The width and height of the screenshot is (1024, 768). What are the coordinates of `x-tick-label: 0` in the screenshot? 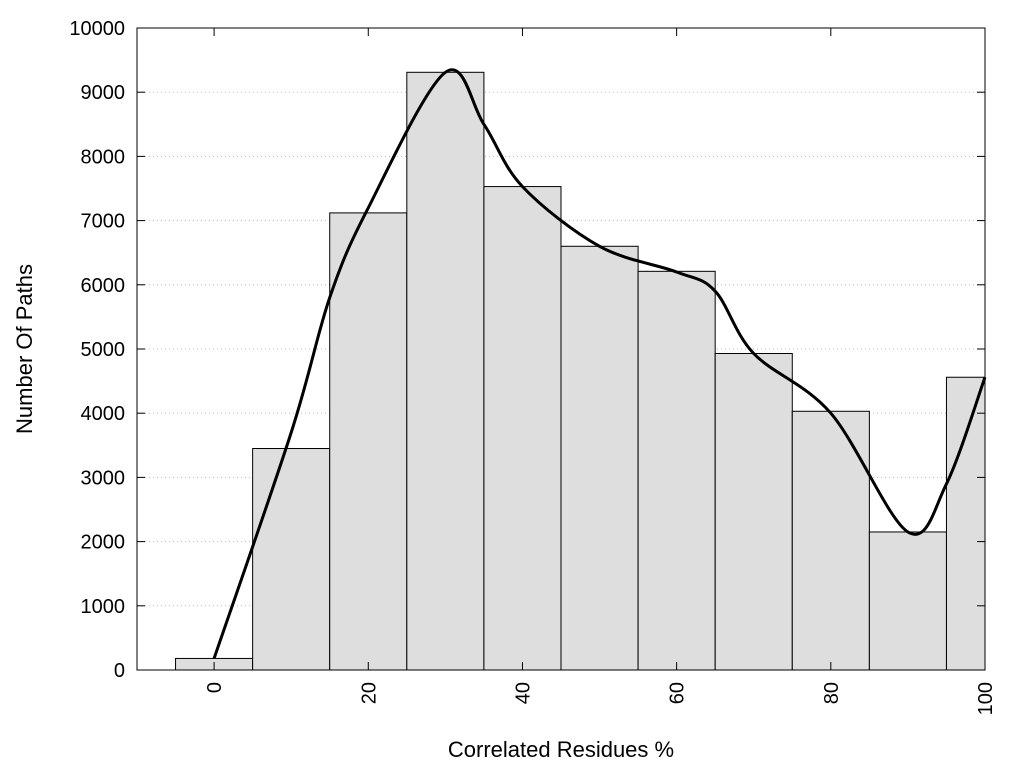 It's located at (215, 687).